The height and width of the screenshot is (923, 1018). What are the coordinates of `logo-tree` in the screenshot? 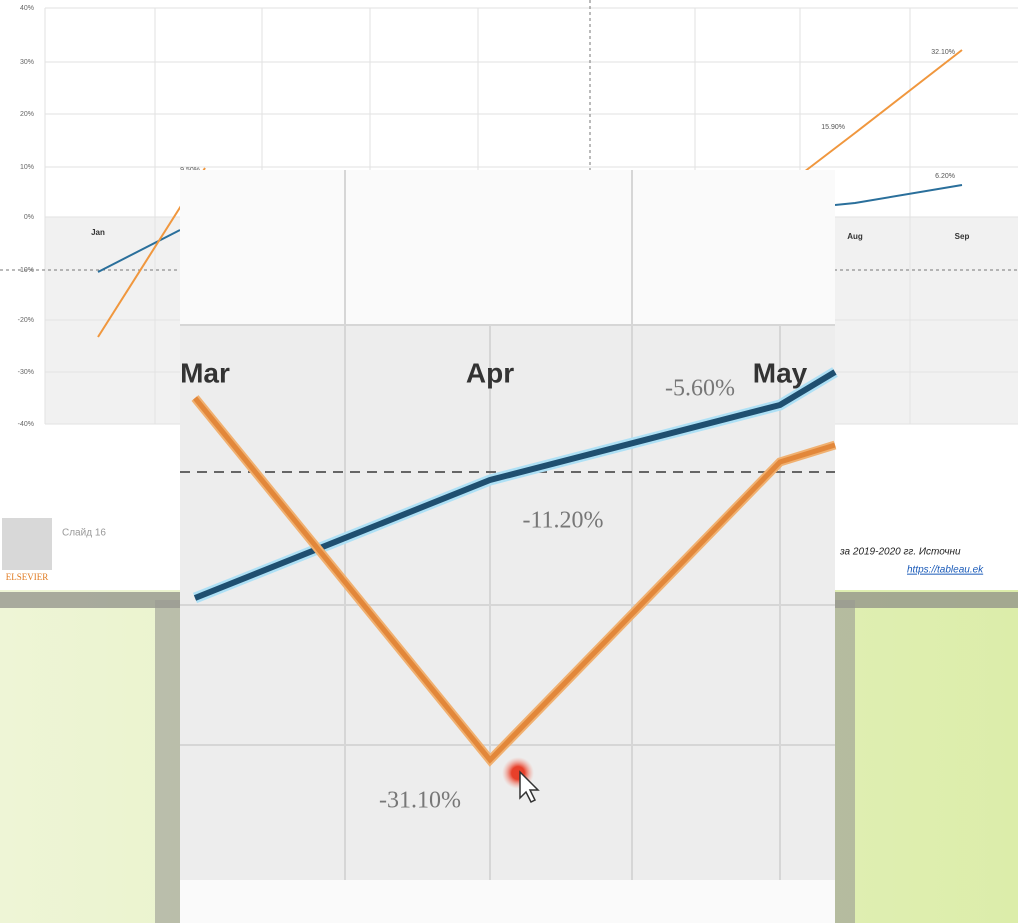 It's located at (27, 544).